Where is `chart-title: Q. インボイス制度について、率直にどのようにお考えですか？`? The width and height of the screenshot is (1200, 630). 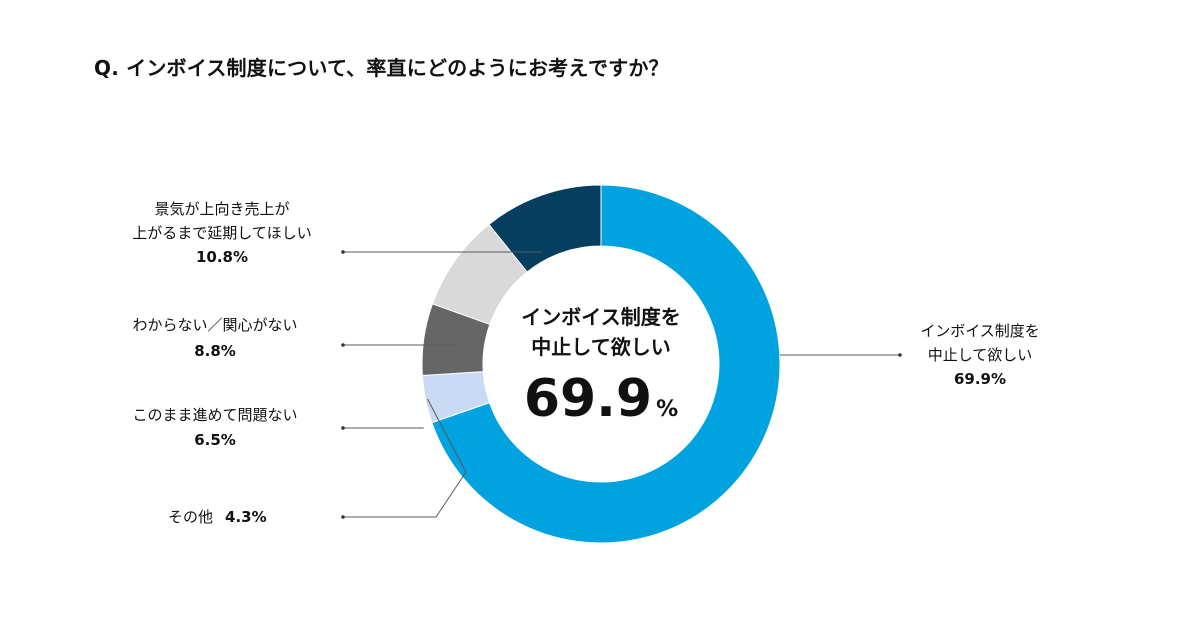
chart-title: Q. インボイス制度について、率直にどのようにお考えですか？ is located at coordinates (381, 68).